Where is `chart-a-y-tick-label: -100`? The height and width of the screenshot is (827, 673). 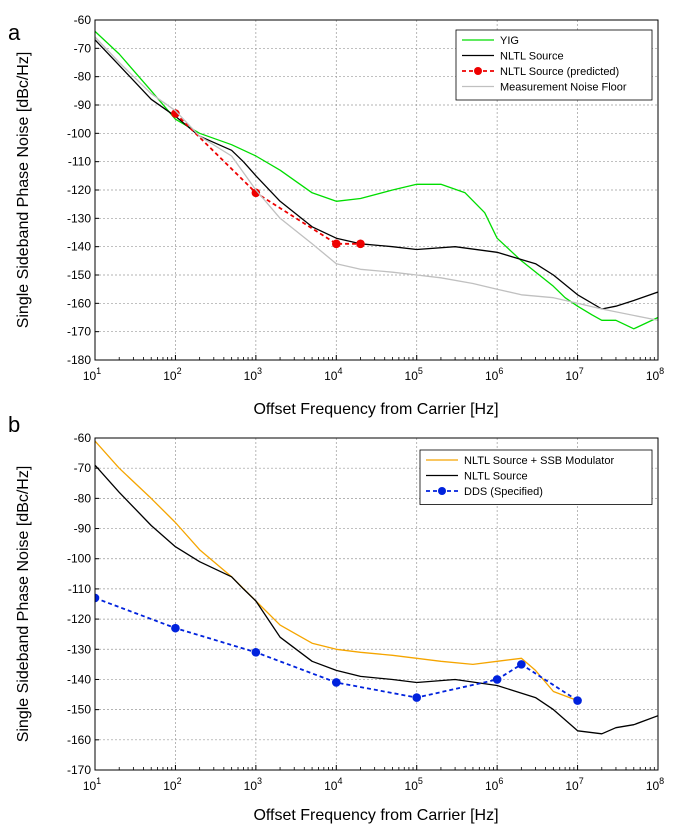
chart-a-y-tick-label: -100 is located at coordinates (79, 133).